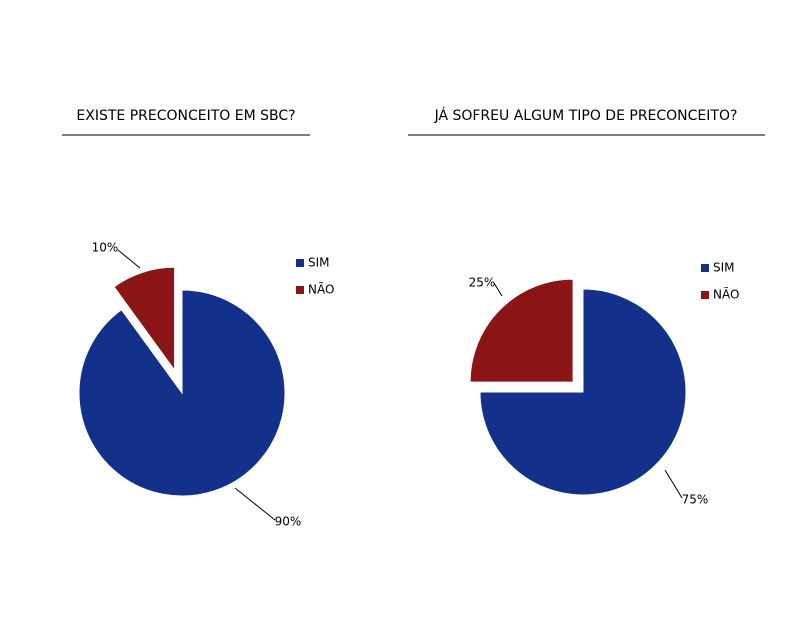 Image resolution: width=806 pixels, height=619 pixels. Describe the element at coordinates (288, 522) in the screenshot. I see `data-label: 90%` at that location.